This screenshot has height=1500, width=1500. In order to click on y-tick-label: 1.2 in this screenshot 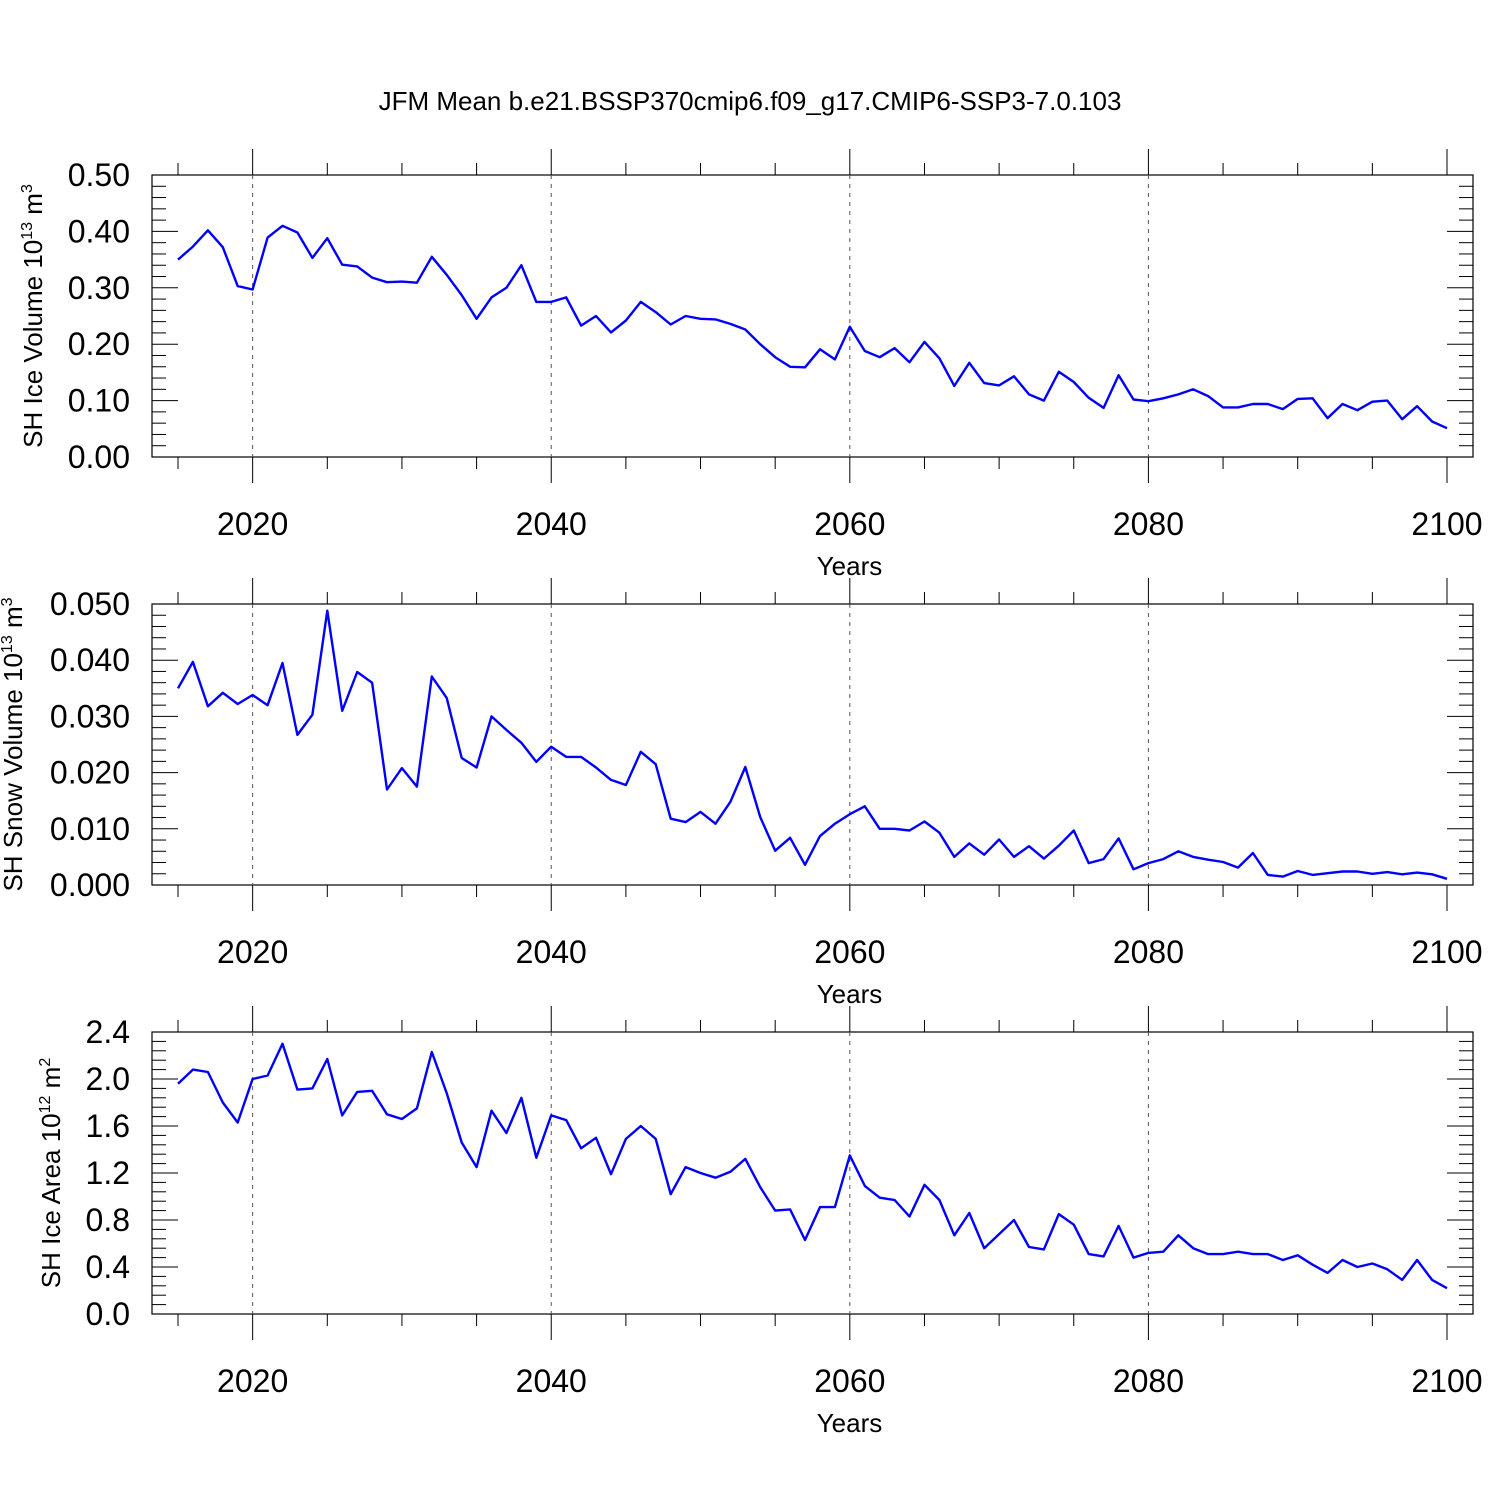, I will do `click(108, 1173)`.